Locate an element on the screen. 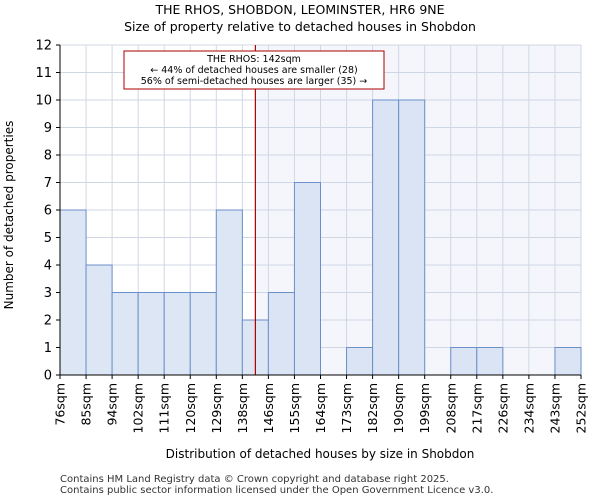 The height and width of the screenshot is (500, 600). x-tick-label: 155sqm is located at coordinates (294, 408).